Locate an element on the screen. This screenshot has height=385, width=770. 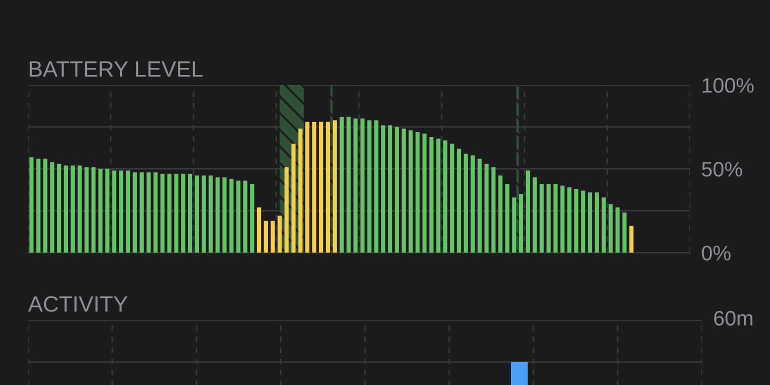
y-tick-label: 0% is located at coordinates (716, 253).